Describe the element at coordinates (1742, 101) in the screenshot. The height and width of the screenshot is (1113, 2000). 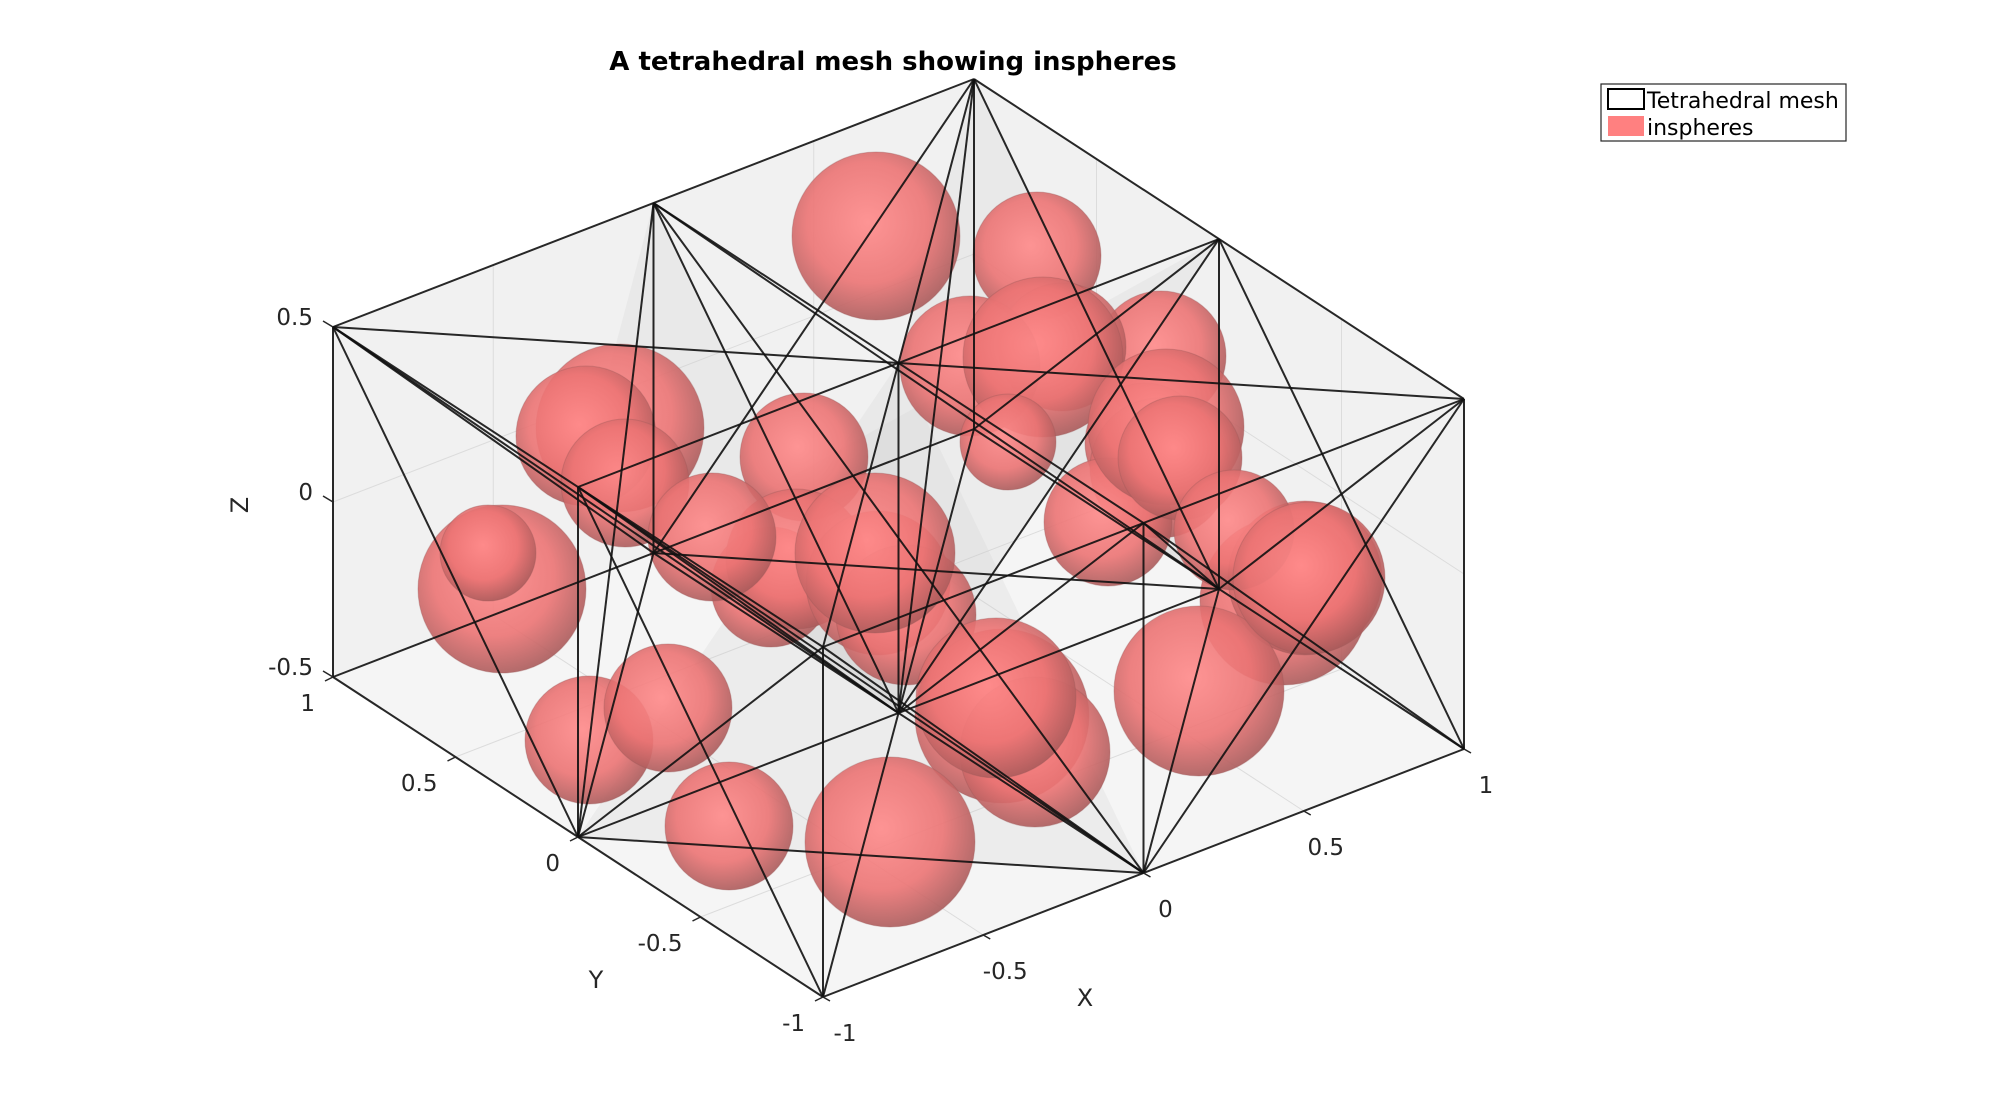
I see `legend-mesh-label: Tetrahedral mesh` at that location.